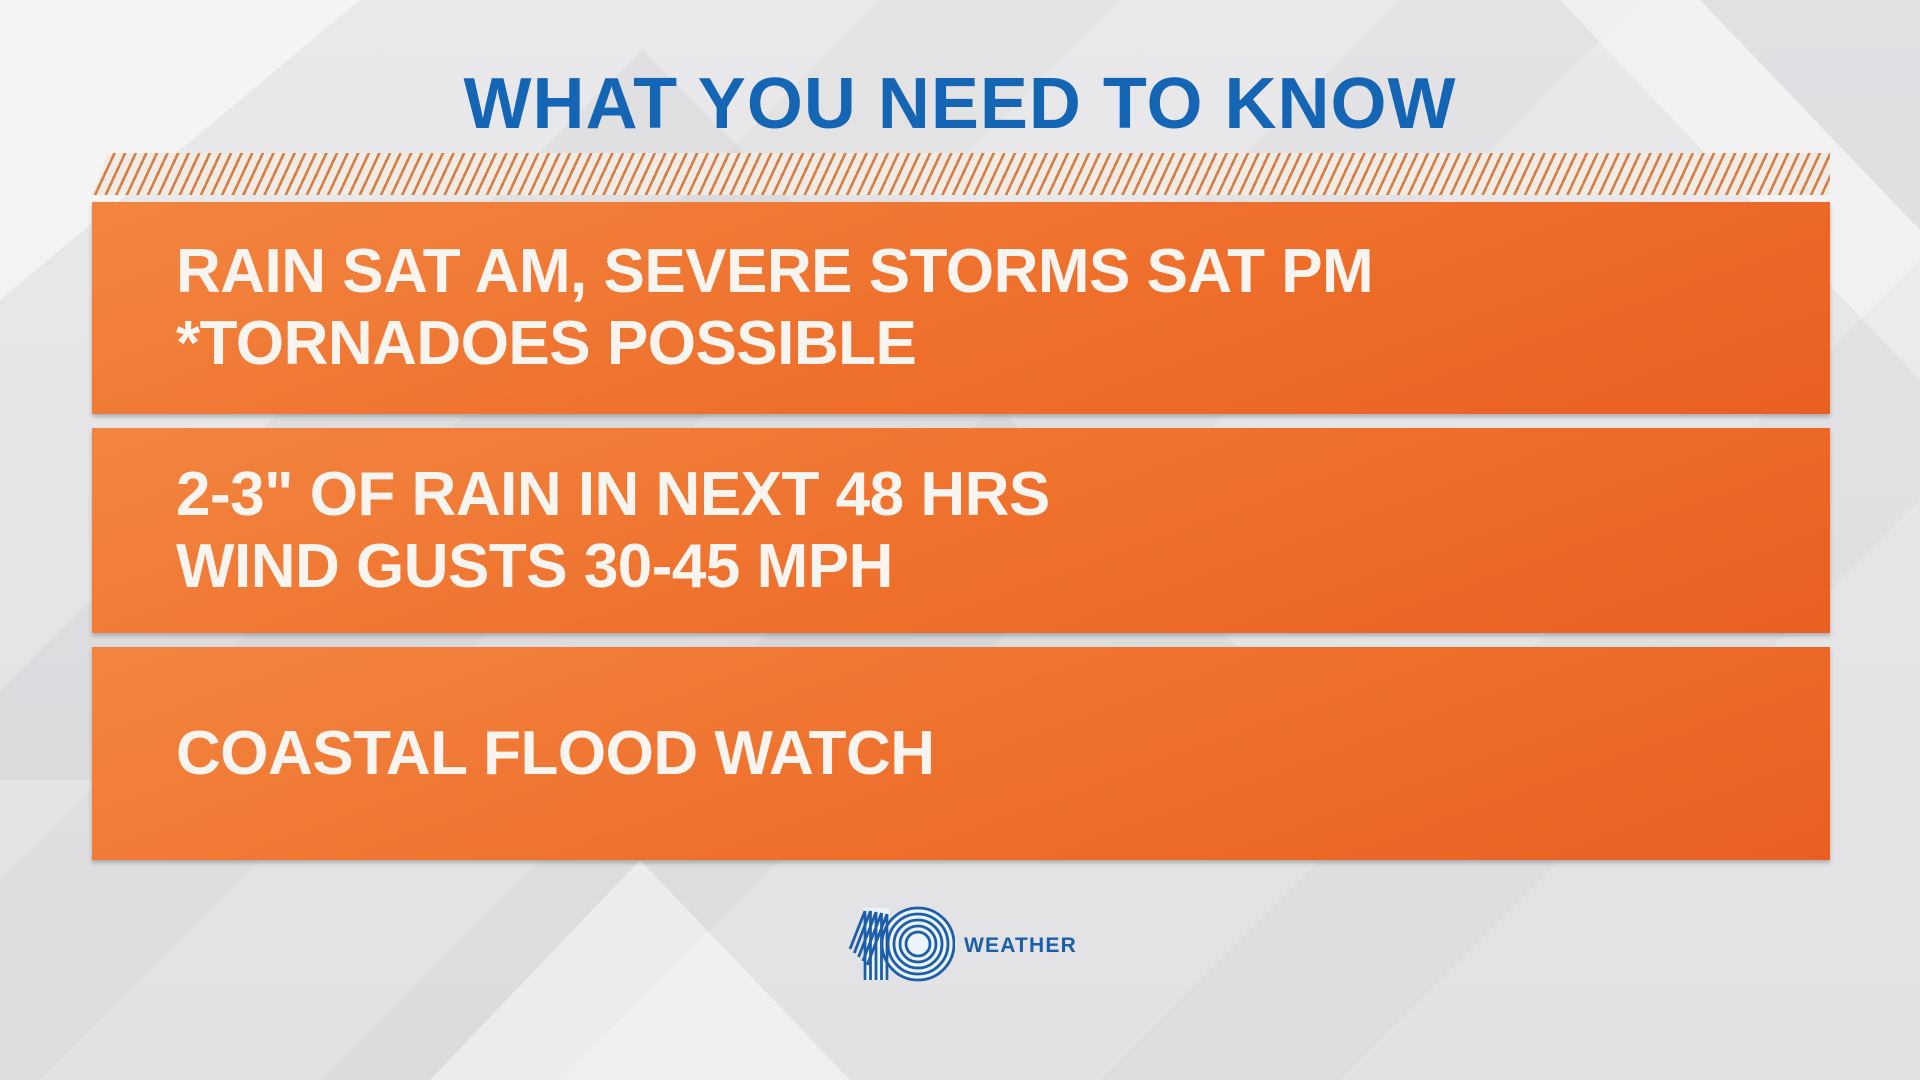 The image size is (1920, 1080). What do you see at coordinates (960, 944) in the screenshot?
I see `station-logo: WEATHER` at bounding box center [960, 944].